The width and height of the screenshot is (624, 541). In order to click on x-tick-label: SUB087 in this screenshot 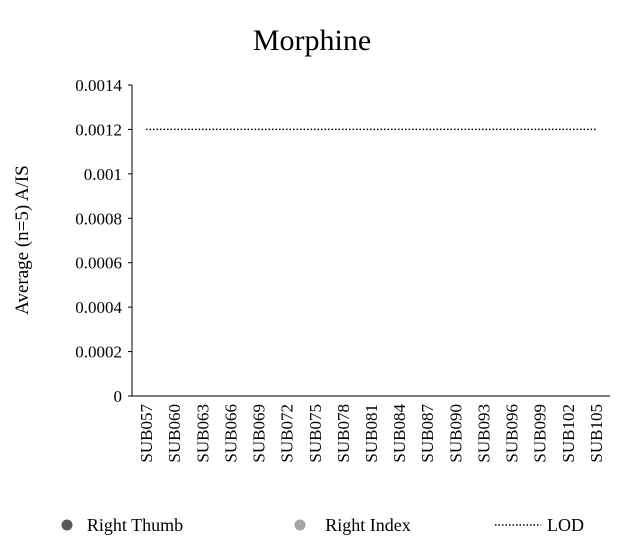, I will do `click(427, 433)`.